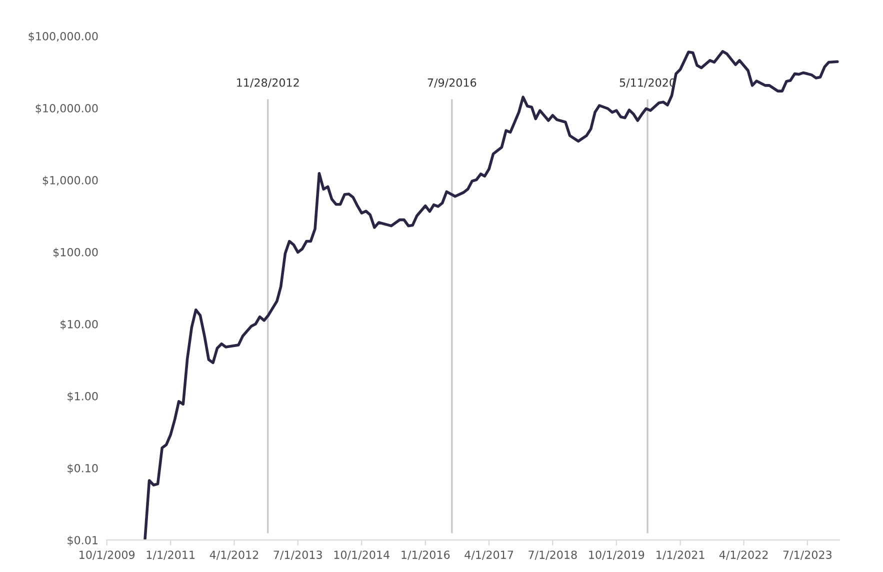 The width and height of the screenshot is (883, 572). Describe the element at coordinates (170, 555) in the screenshot. I see `x-tick-label: 1/1/2011` at that location.